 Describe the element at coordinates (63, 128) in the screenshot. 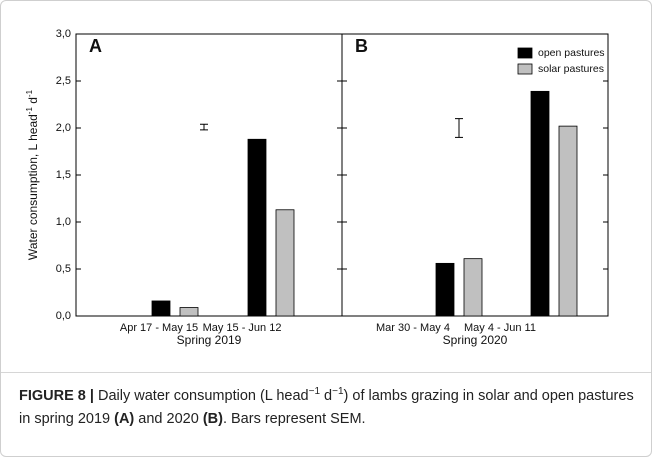

I see `y-tick-label: 2,0` at that location.